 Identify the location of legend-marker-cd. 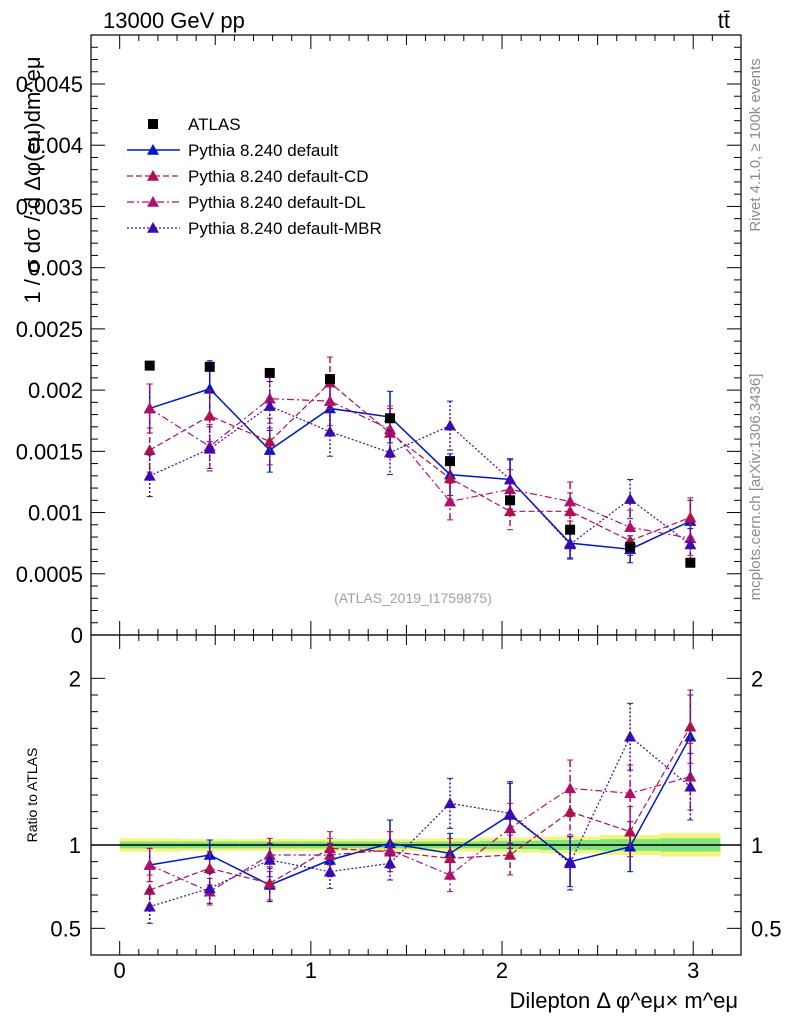
(153, 175).